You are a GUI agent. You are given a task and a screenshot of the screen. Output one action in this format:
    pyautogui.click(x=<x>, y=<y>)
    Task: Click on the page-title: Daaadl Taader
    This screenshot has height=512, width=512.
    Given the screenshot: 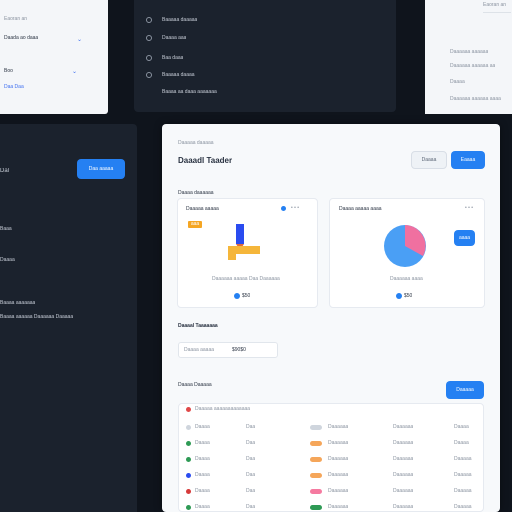 What is the action you would take?
    pyautogui.click(x=205, y=160)
    